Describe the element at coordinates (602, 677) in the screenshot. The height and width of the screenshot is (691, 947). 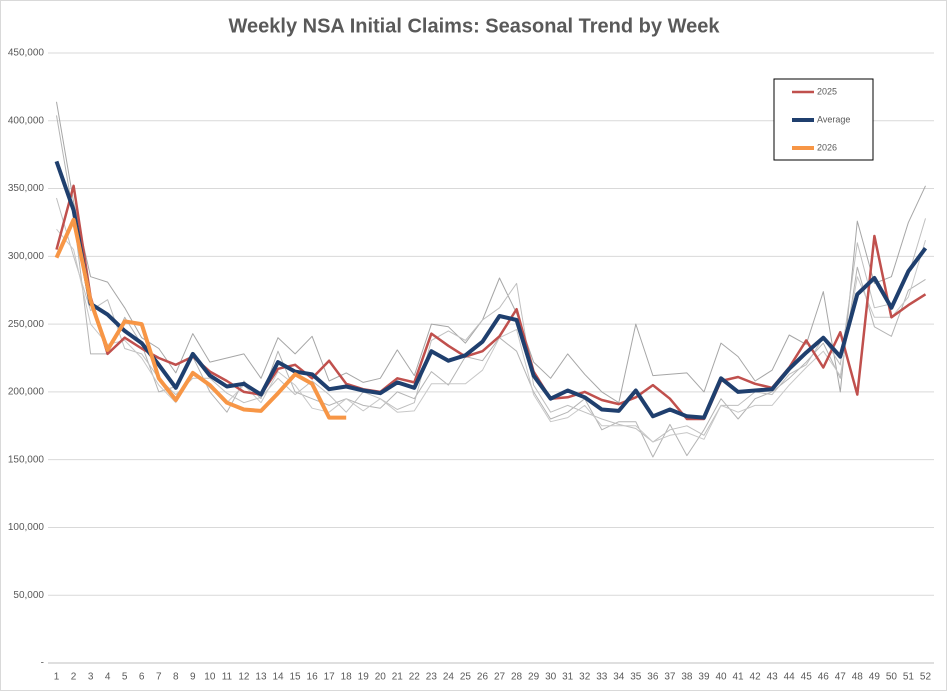
I see `x-tick-label: 33` at that location.